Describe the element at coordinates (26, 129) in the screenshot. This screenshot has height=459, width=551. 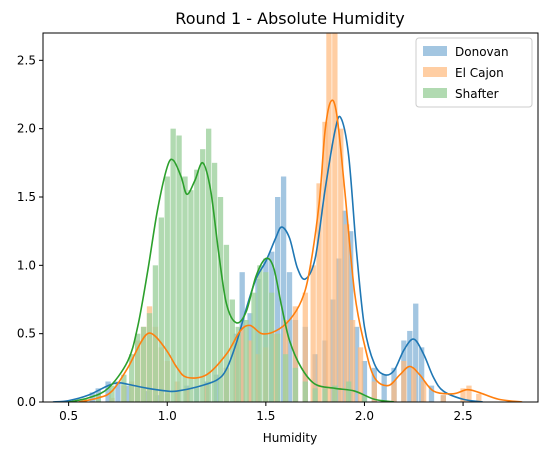
I see `y-tick-label: 2.0` at that location.